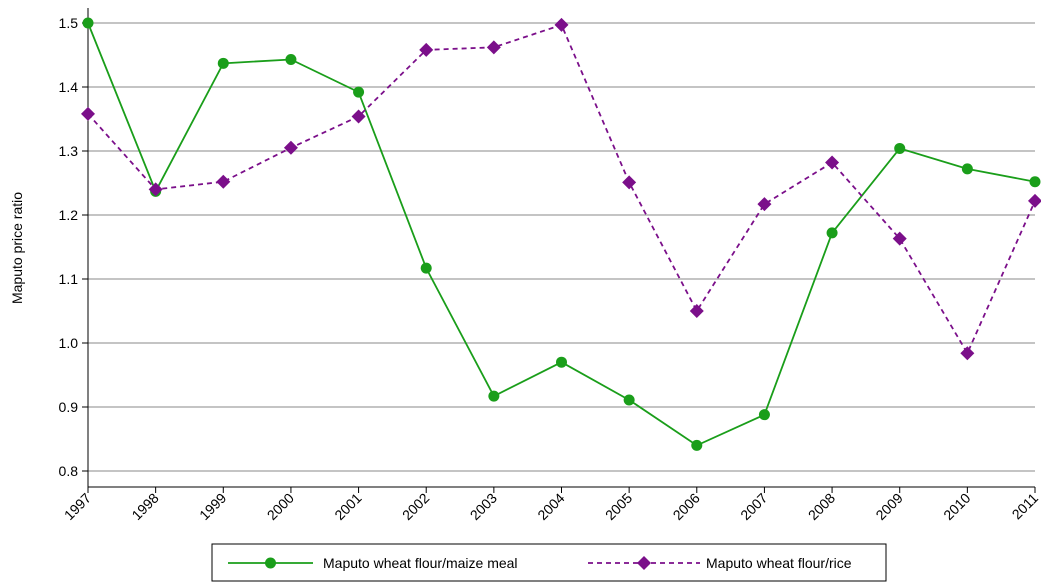  I want to click on y-tick-label: 1.0, so click(69, 343).